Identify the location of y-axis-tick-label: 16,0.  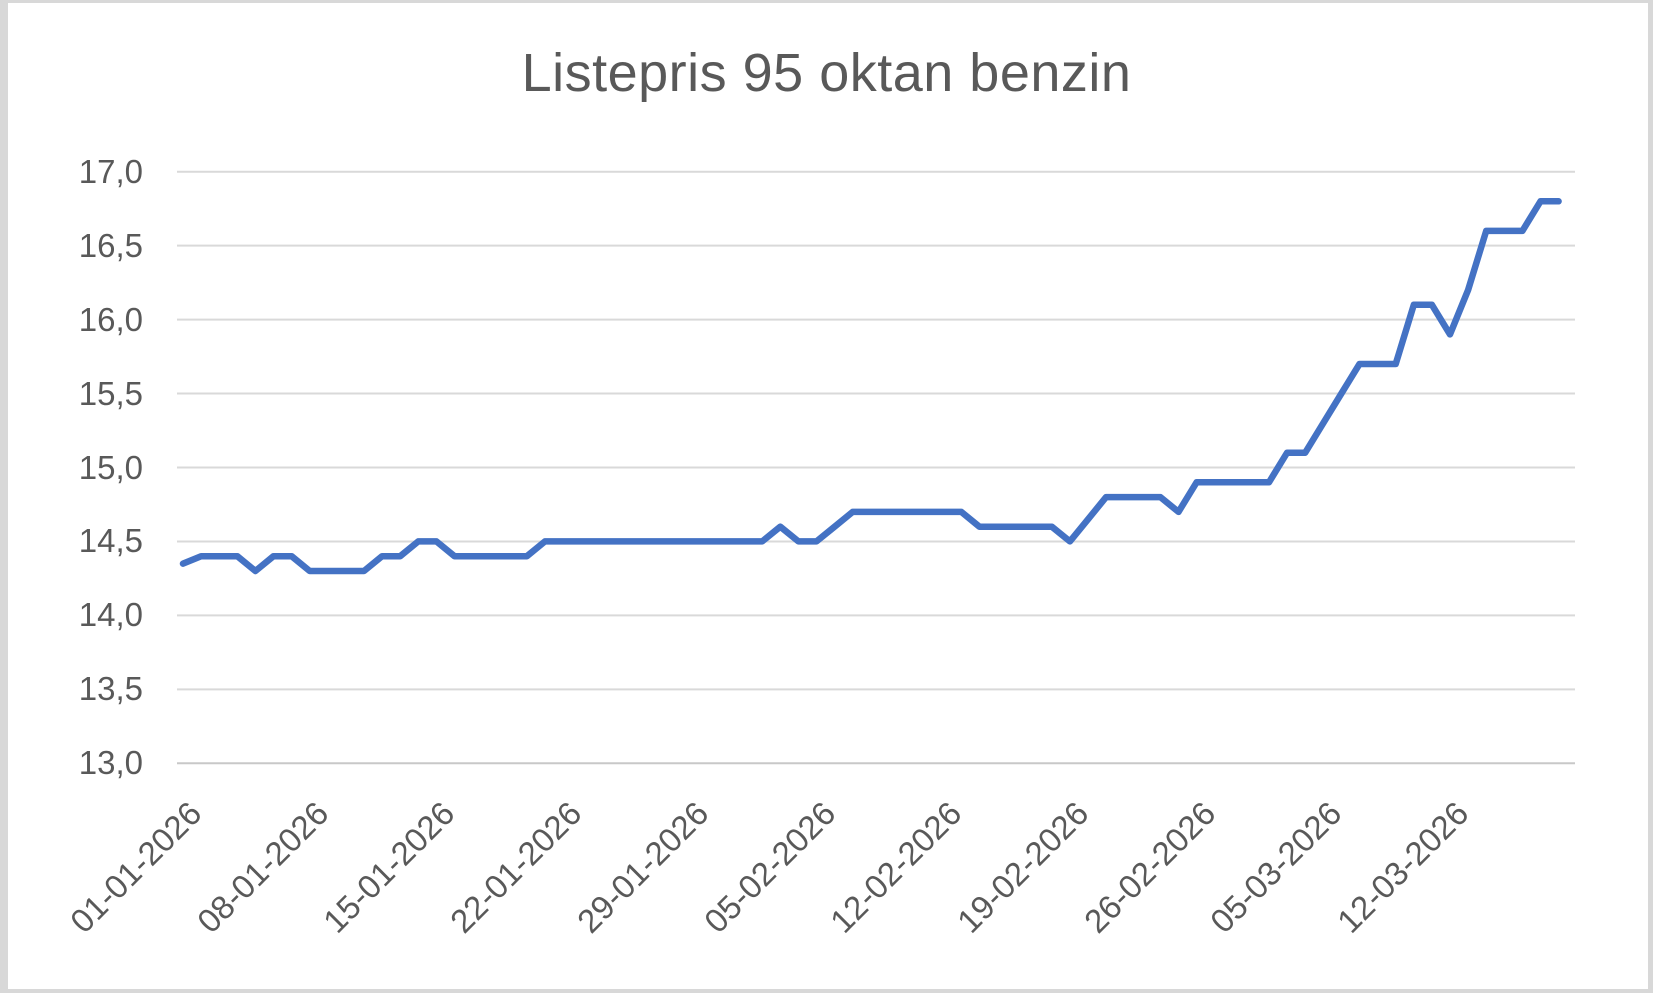
(110, 319).